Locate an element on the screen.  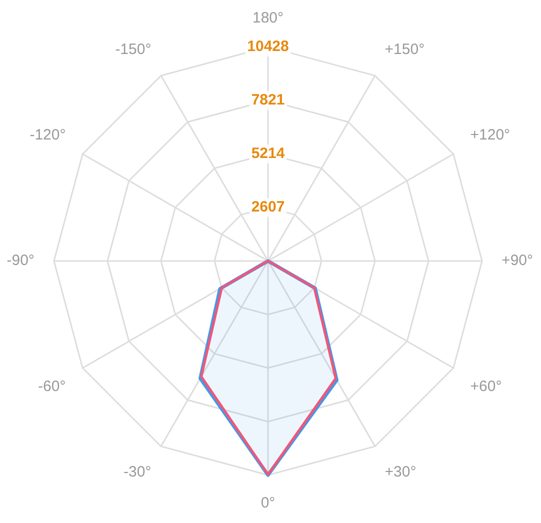
y-tick-label: 2607 is located at coordinates (268, 207).